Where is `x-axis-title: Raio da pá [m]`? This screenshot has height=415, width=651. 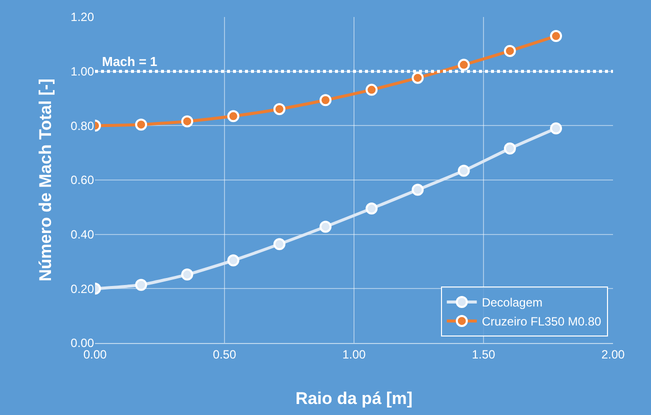
x-axis-title: Raio da pá [m] is located at coordinates (354, 398).